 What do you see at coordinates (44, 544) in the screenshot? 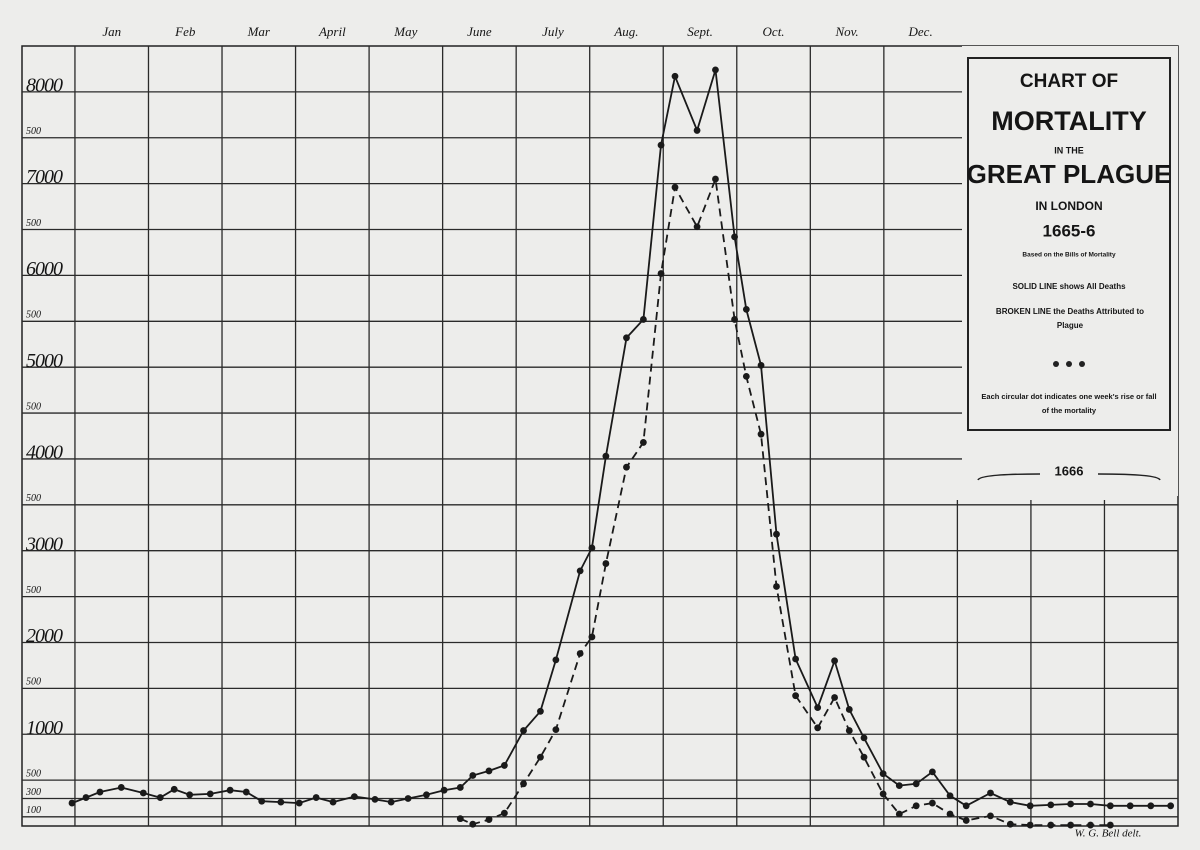
I see `y-tick-label: 3000` at bounding box center [44, 544].